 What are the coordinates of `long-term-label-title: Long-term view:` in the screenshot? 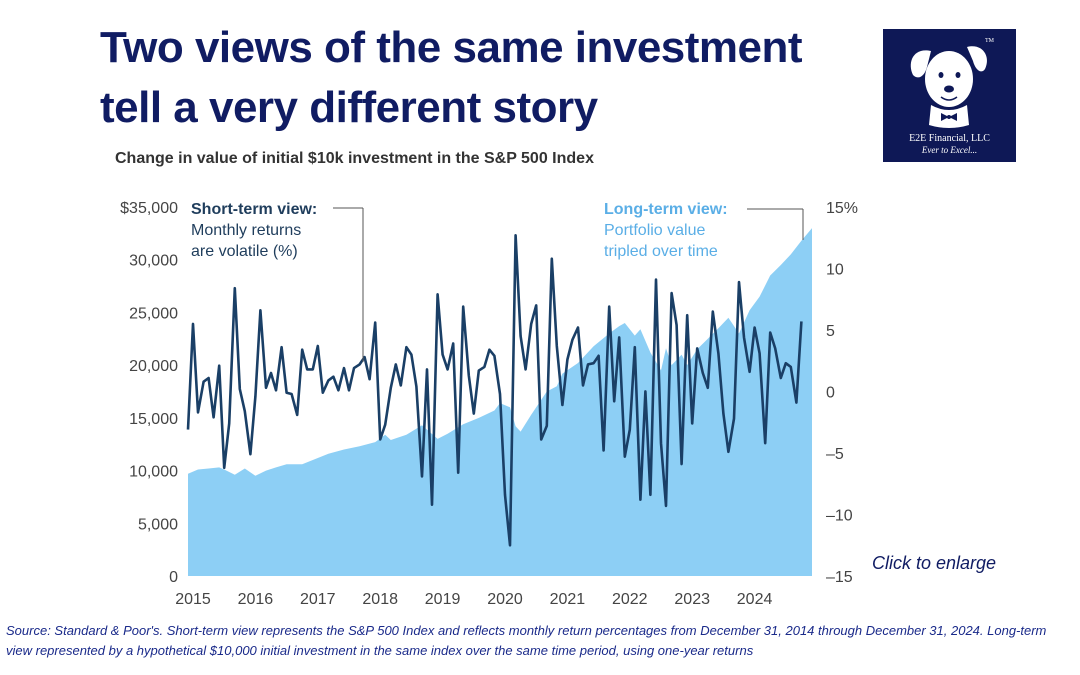 It's located at (666, 209).